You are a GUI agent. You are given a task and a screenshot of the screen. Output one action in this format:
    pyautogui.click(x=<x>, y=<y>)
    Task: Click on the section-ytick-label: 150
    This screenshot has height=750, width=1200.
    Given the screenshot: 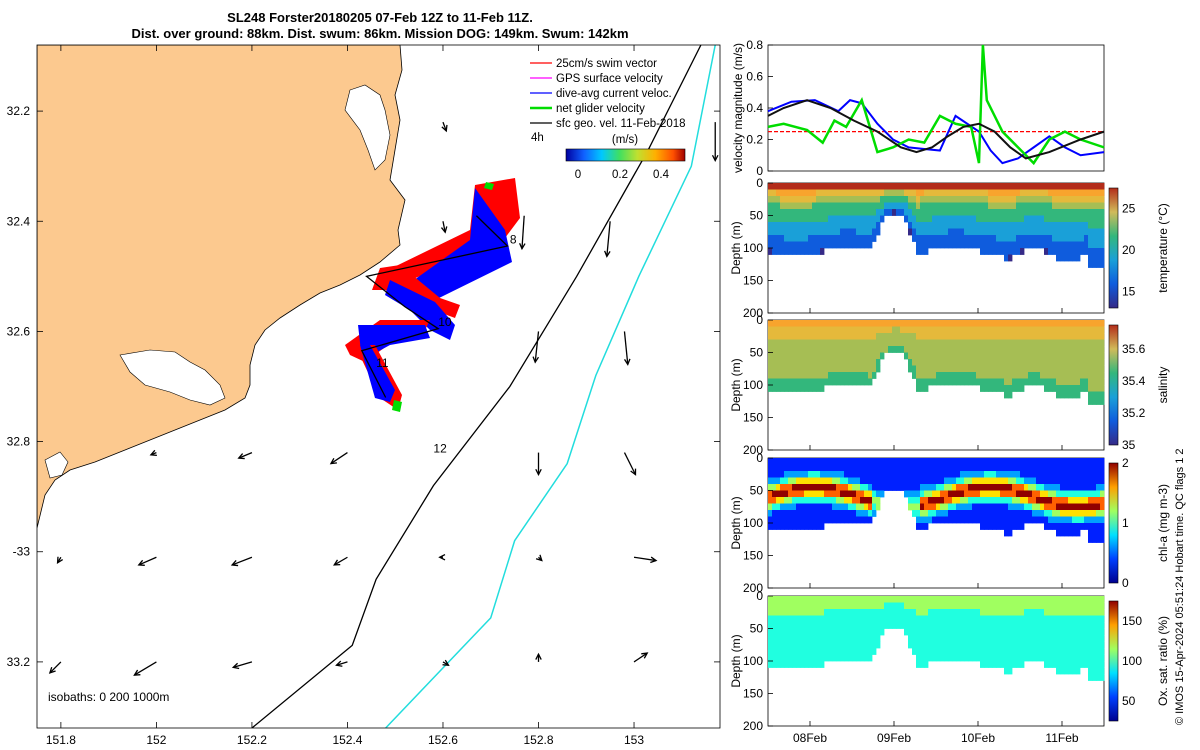 What is the action you would take?
    pyautogui.click(x=753, y=281)
    